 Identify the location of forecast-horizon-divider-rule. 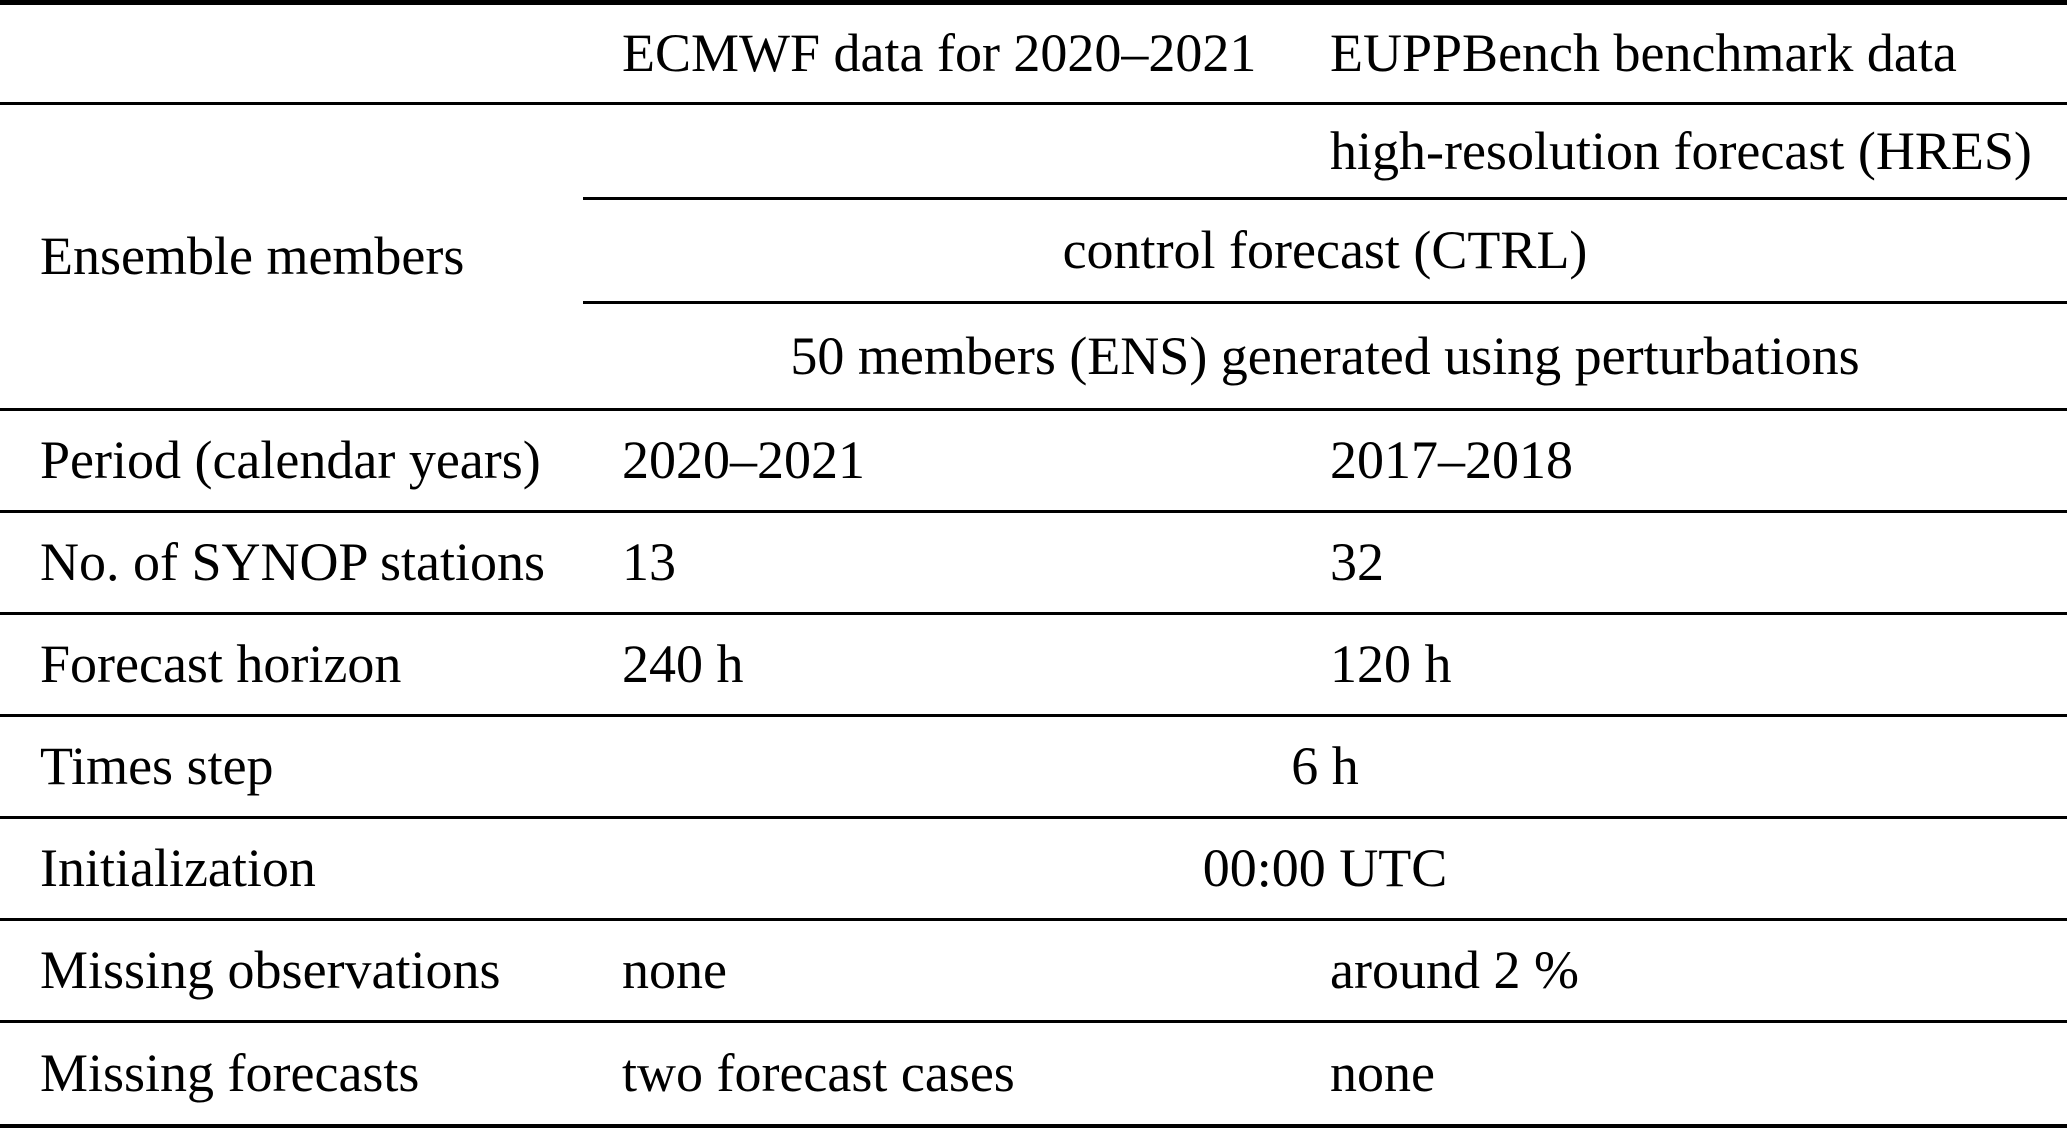
(1033, 715).